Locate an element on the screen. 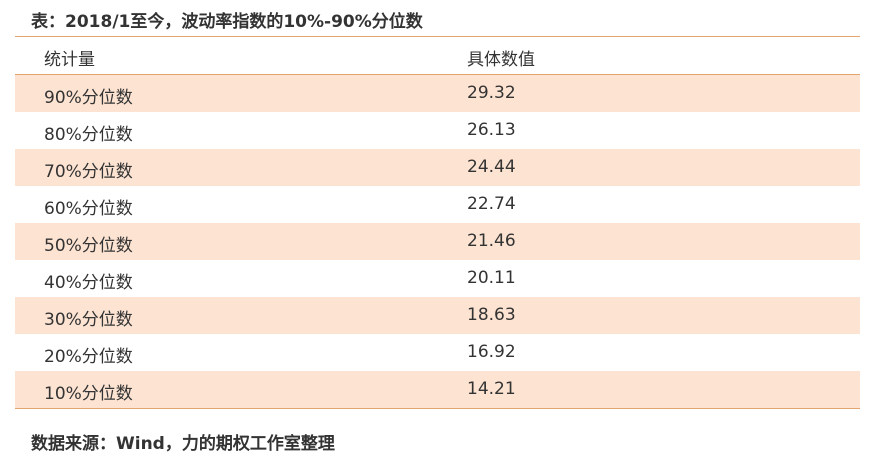  table-header-row: 统计量 具体数值 is located at coordinates (437, 56).